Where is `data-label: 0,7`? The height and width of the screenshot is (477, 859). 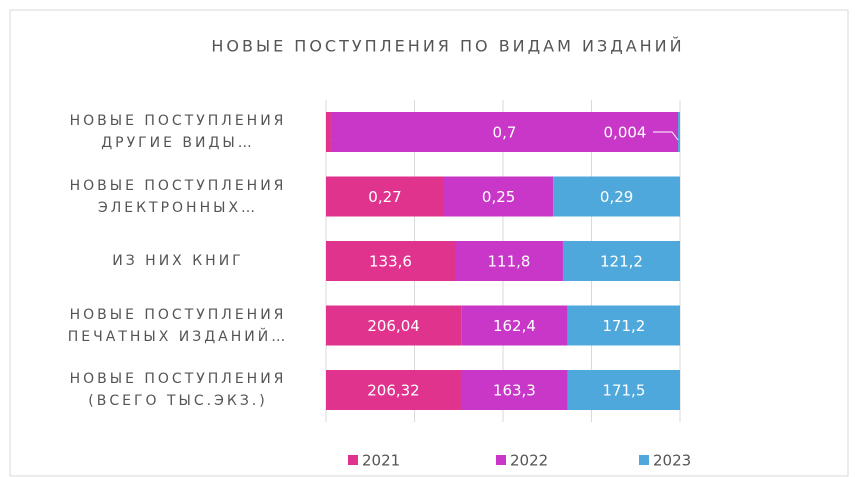
data-label: 0,7 is located at coordinates (505, 133).